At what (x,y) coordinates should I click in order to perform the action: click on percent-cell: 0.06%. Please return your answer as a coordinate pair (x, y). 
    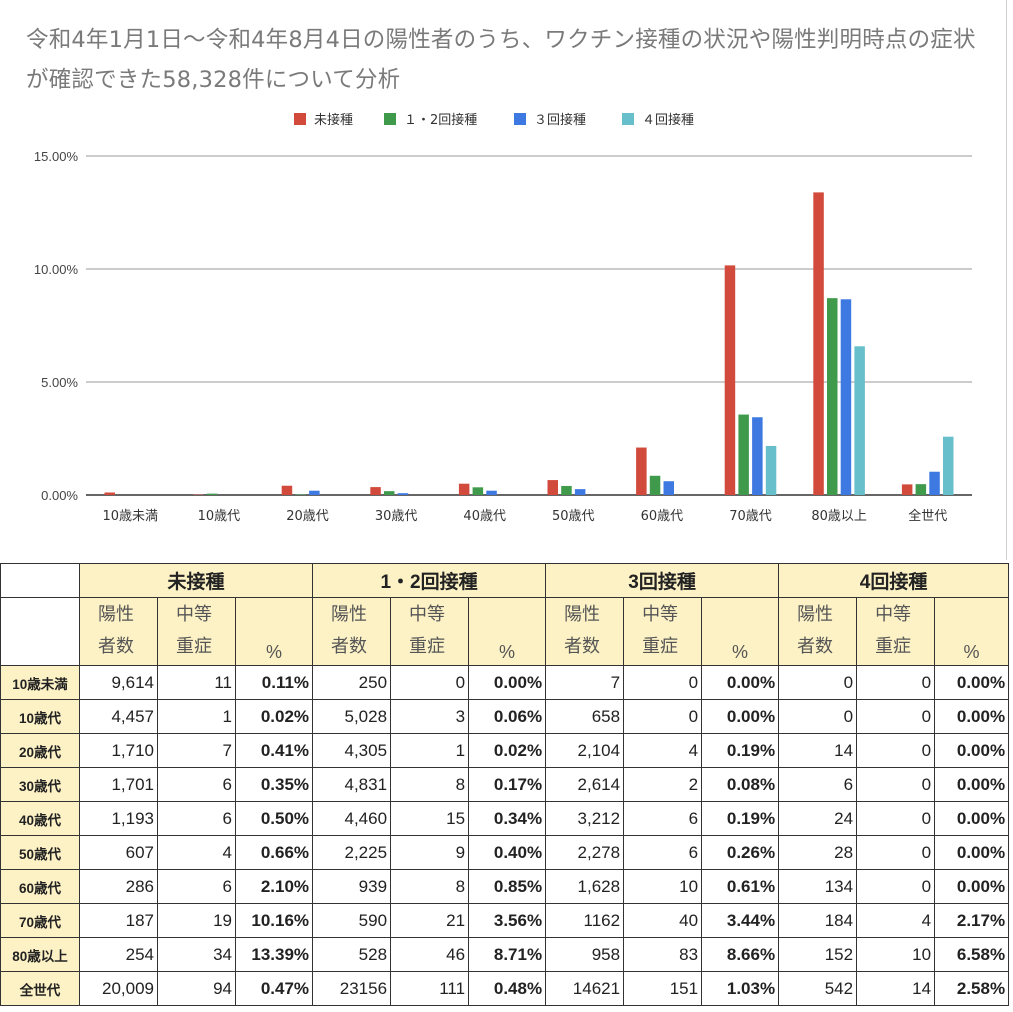
    Looking at the image, I should click on (507, 716).